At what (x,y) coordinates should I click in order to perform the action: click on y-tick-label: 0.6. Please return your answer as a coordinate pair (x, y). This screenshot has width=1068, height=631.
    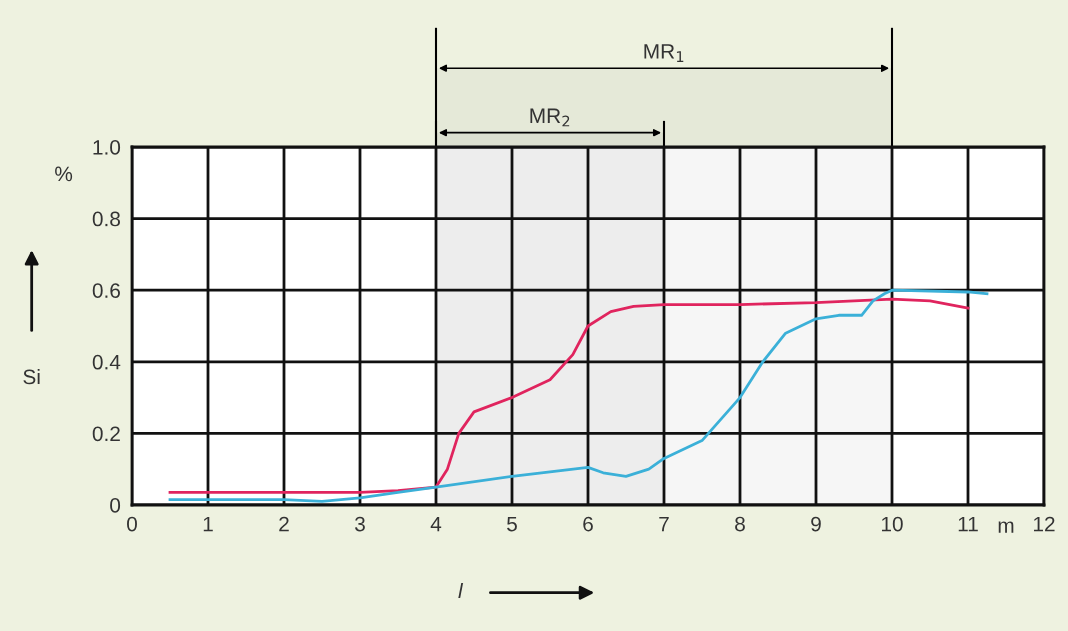
    Looking at the image, I should click on (106, 290).